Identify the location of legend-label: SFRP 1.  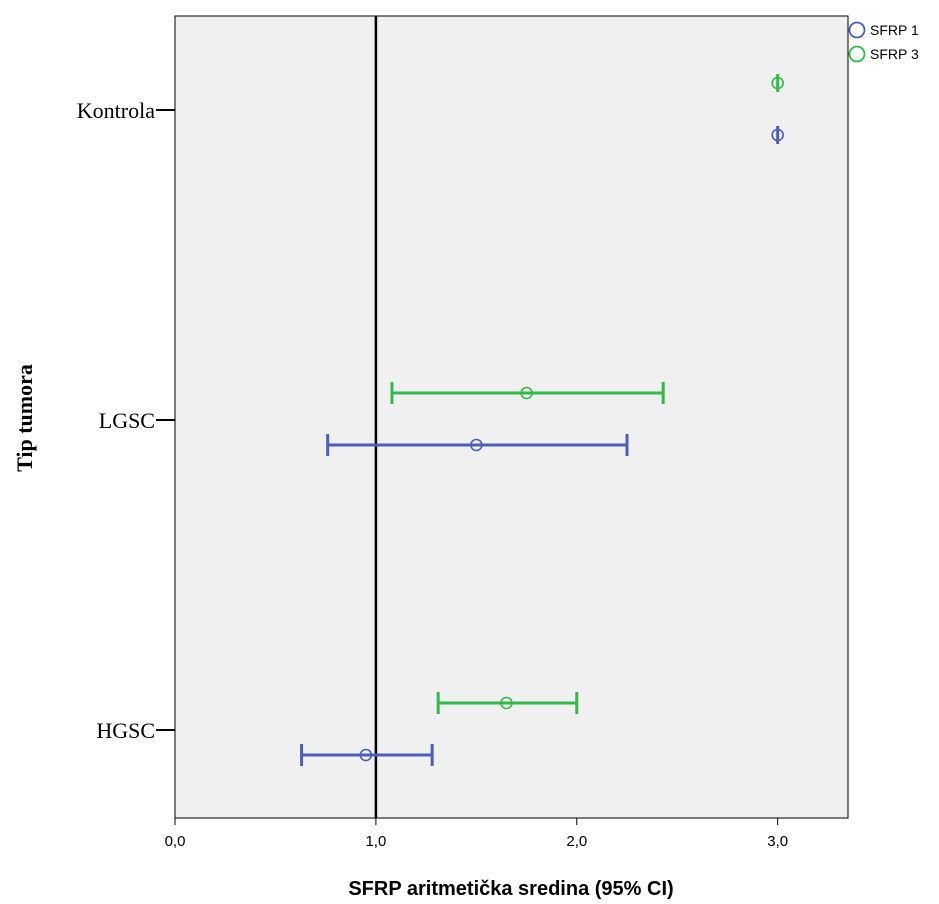
(894, 30).